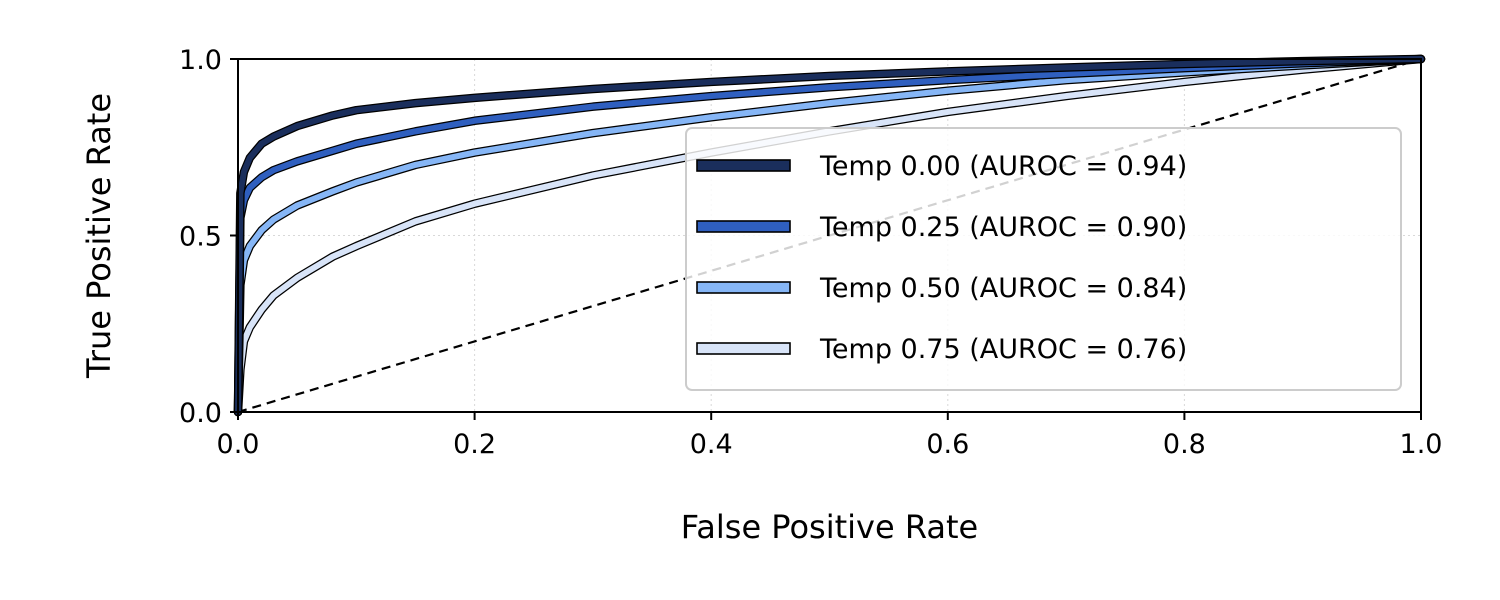 This screenshot has width=1500, height=600. I want to click on legend-item-3: Temp 0.75 (AUROC = 0.76), so click(941, 349).